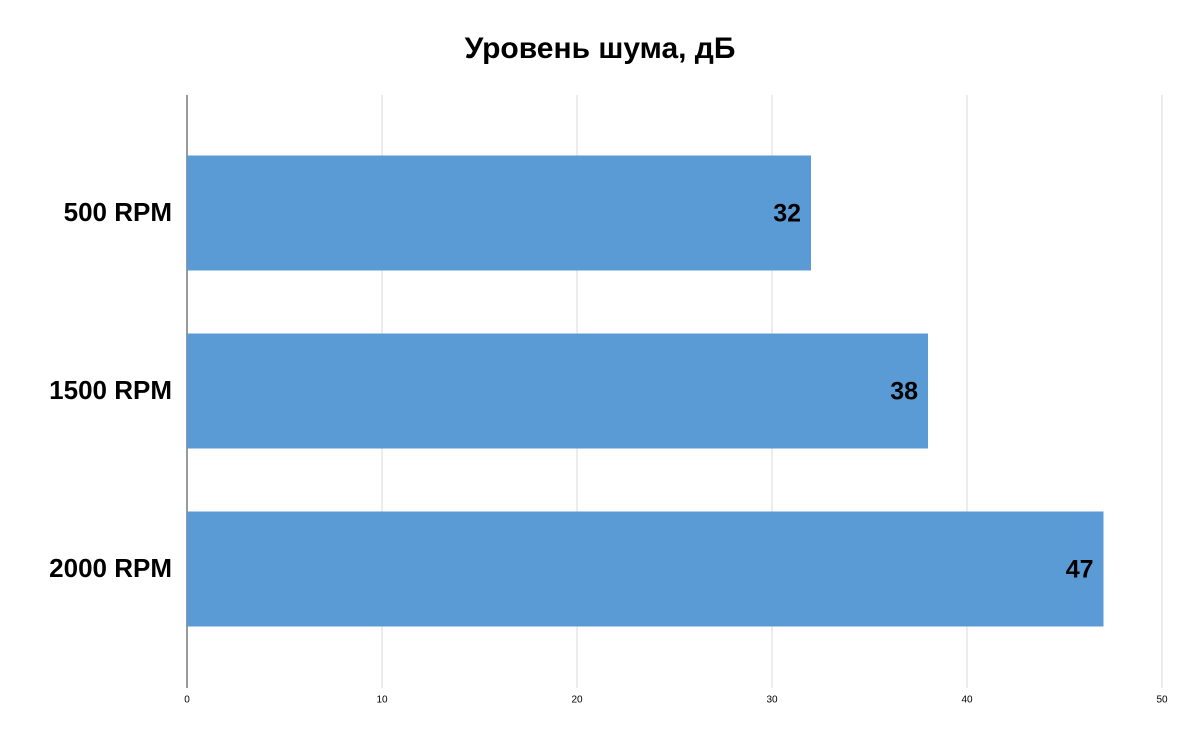  Describe the element at coordinates (772, 700) in the screenshot. I see `x-tick-label: 30` at that location.